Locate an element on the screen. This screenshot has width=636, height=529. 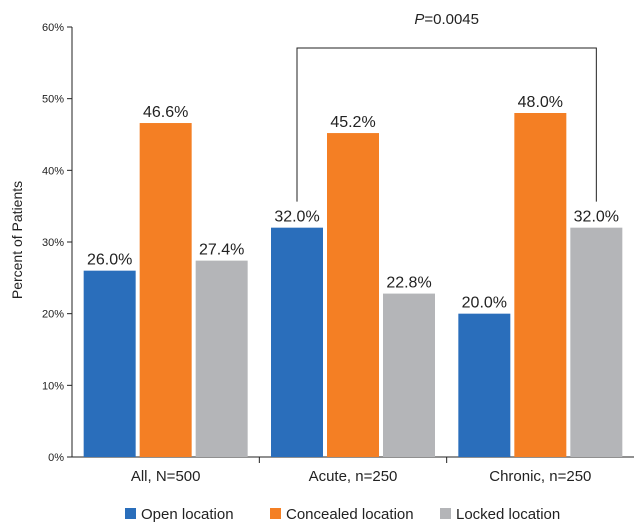
bracket-line is located at coordinates (446, 124).